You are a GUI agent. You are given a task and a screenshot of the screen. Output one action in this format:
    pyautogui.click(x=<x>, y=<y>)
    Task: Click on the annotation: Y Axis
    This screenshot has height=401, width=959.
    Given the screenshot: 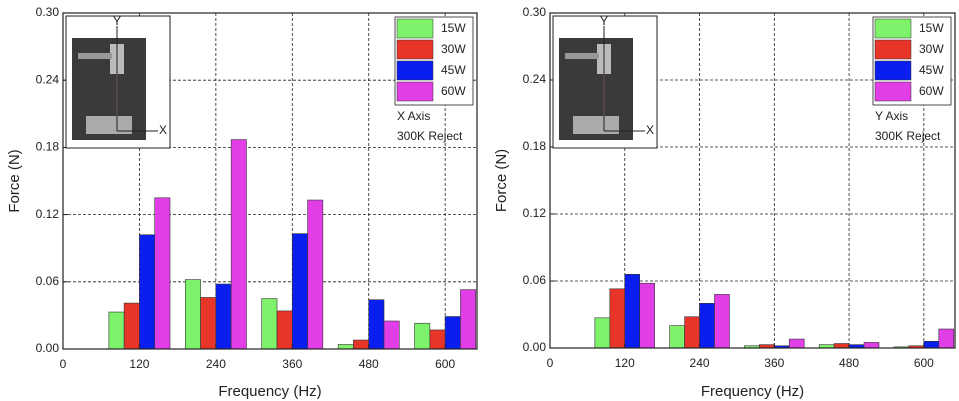 What is the action you would take?
    pyautogui.click(x=891, y=116)
    